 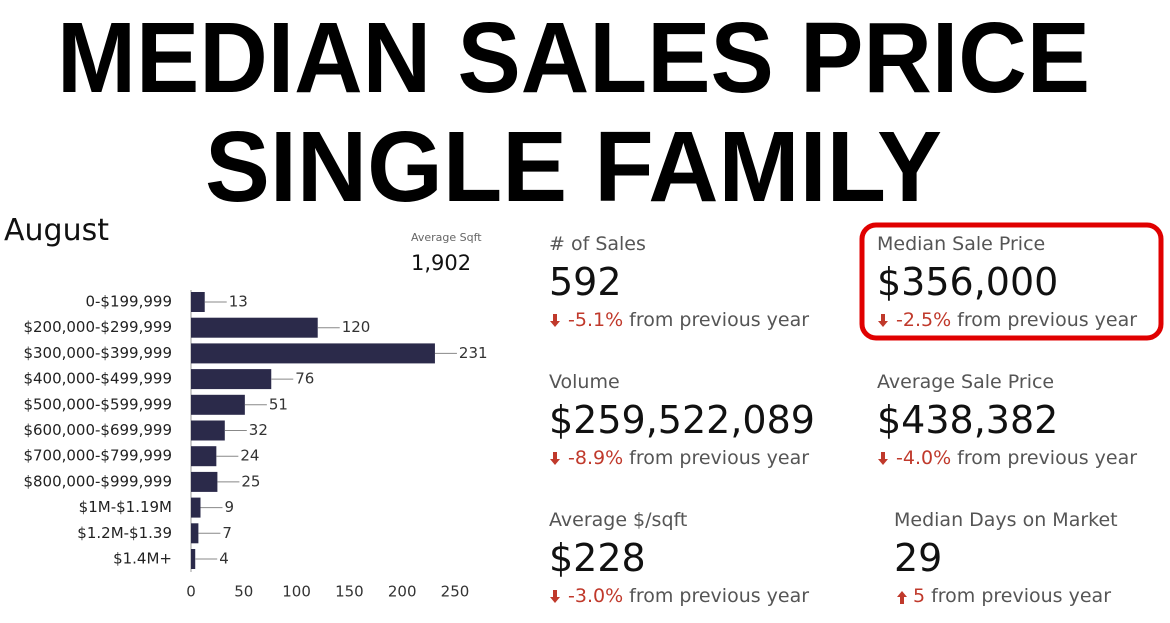 What do you see at coordinates (618, 520) in the screenshot?
I see `stat-label: Average $/sqft` at bounding box center [618, 520].